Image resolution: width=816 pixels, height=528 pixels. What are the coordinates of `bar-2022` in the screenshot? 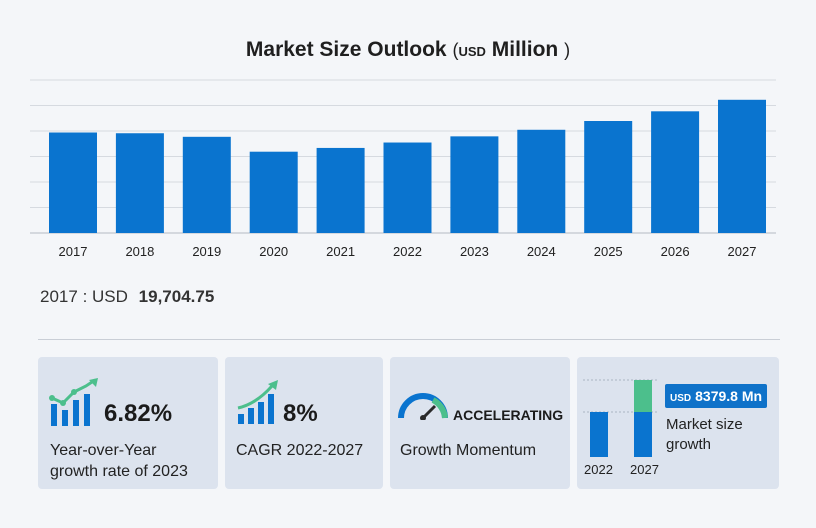 It's located at (407, 187).